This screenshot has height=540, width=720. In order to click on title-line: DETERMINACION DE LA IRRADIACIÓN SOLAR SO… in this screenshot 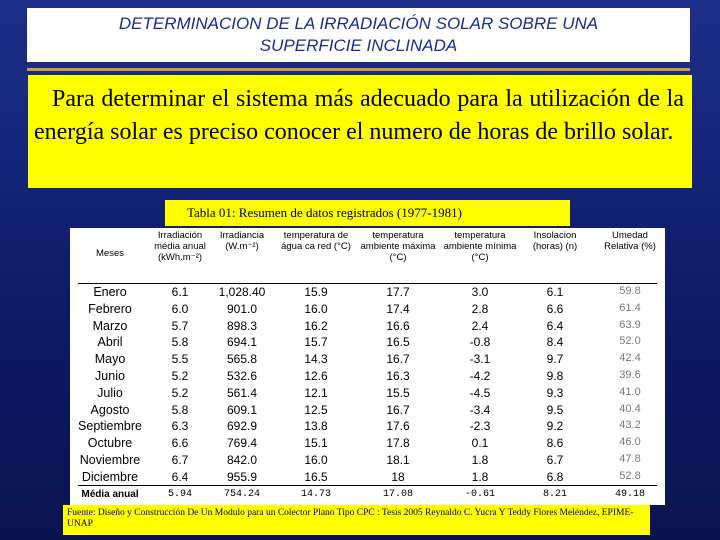, I will do `click(358, 23)`.